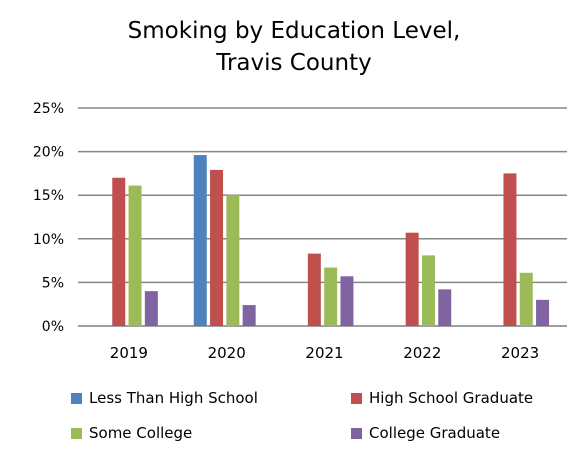 The width and height of the screenshot is (588, 450). What do you see at coordinates (520, 353) in the screenshot?
I see `x-tick-label: 2023` at bounding box center [520, 353].